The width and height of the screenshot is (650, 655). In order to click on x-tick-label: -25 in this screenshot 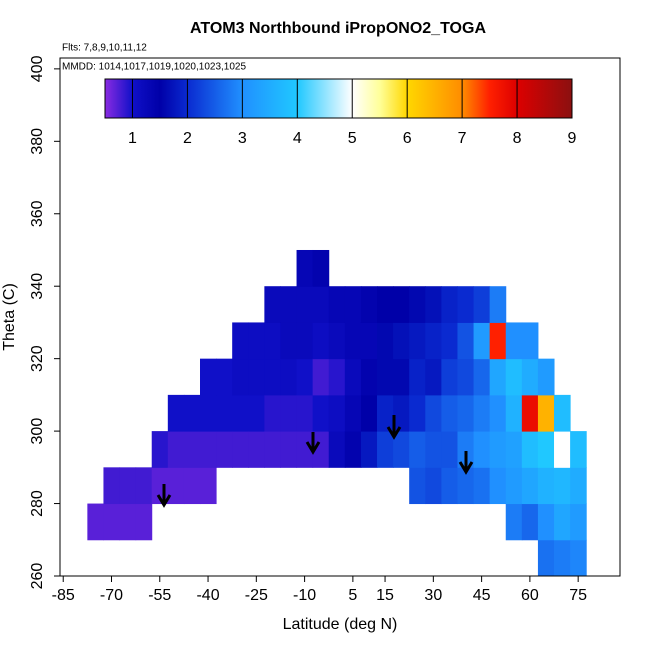, I will do `click(256, 595)`.